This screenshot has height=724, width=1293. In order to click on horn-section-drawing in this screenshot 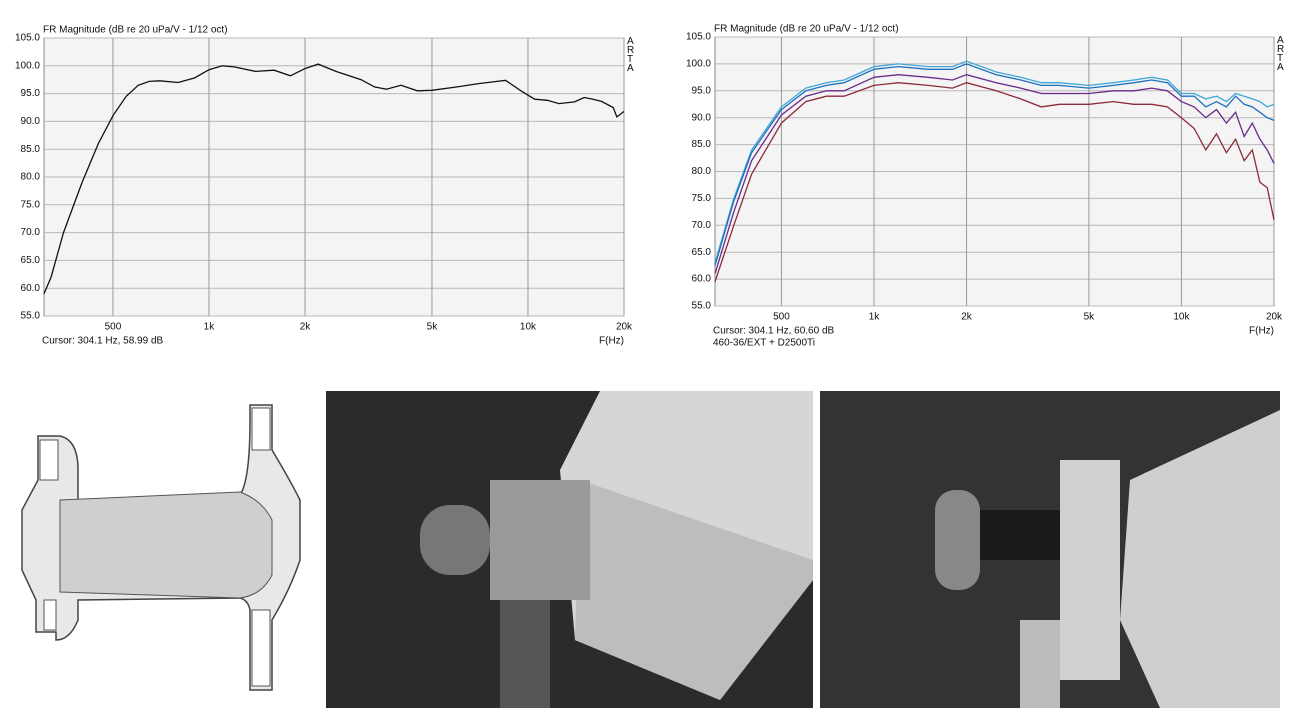, I will do `click(161, 547)`.